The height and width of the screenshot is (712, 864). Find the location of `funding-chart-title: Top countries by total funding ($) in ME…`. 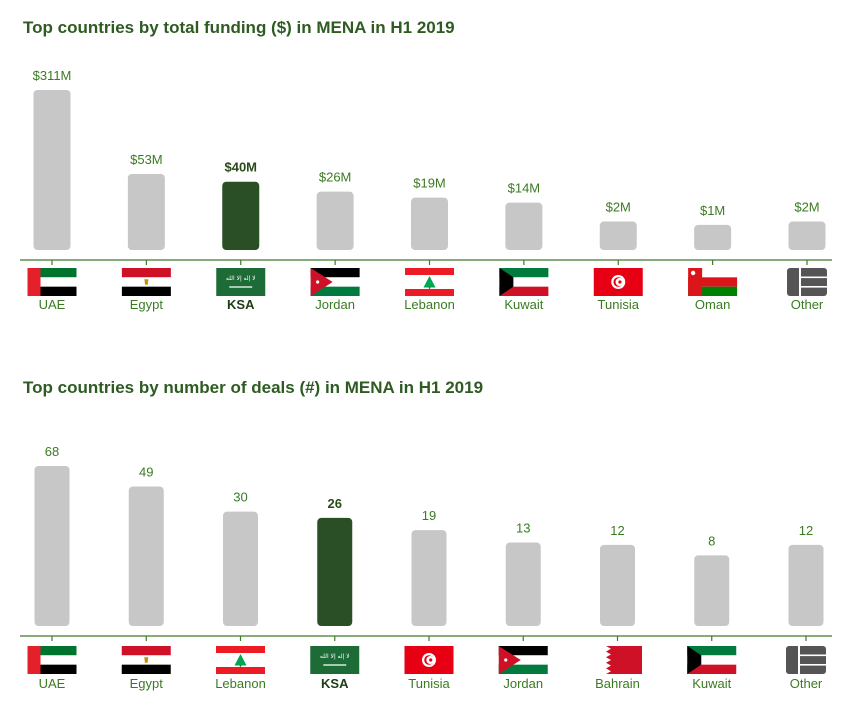

funding-chart-title: Top countries by total funding ($) in ME… is located at coordinates (239, 27).